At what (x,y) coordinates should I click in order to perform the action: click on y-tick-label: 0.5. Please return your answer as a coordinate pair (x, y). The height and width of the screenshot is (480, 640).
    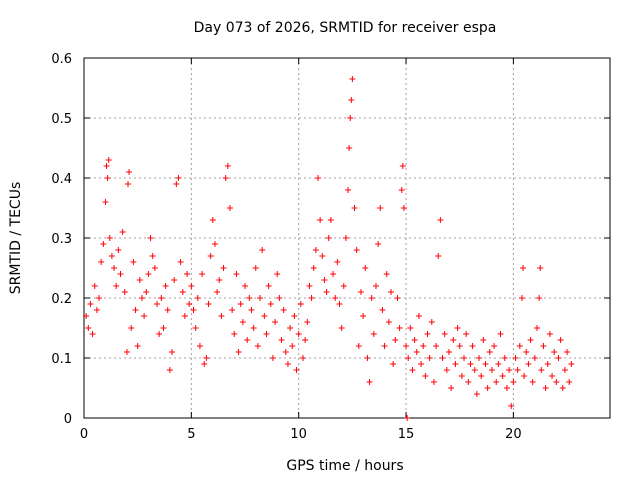
    Looking at the image, I should click on (61, 119).